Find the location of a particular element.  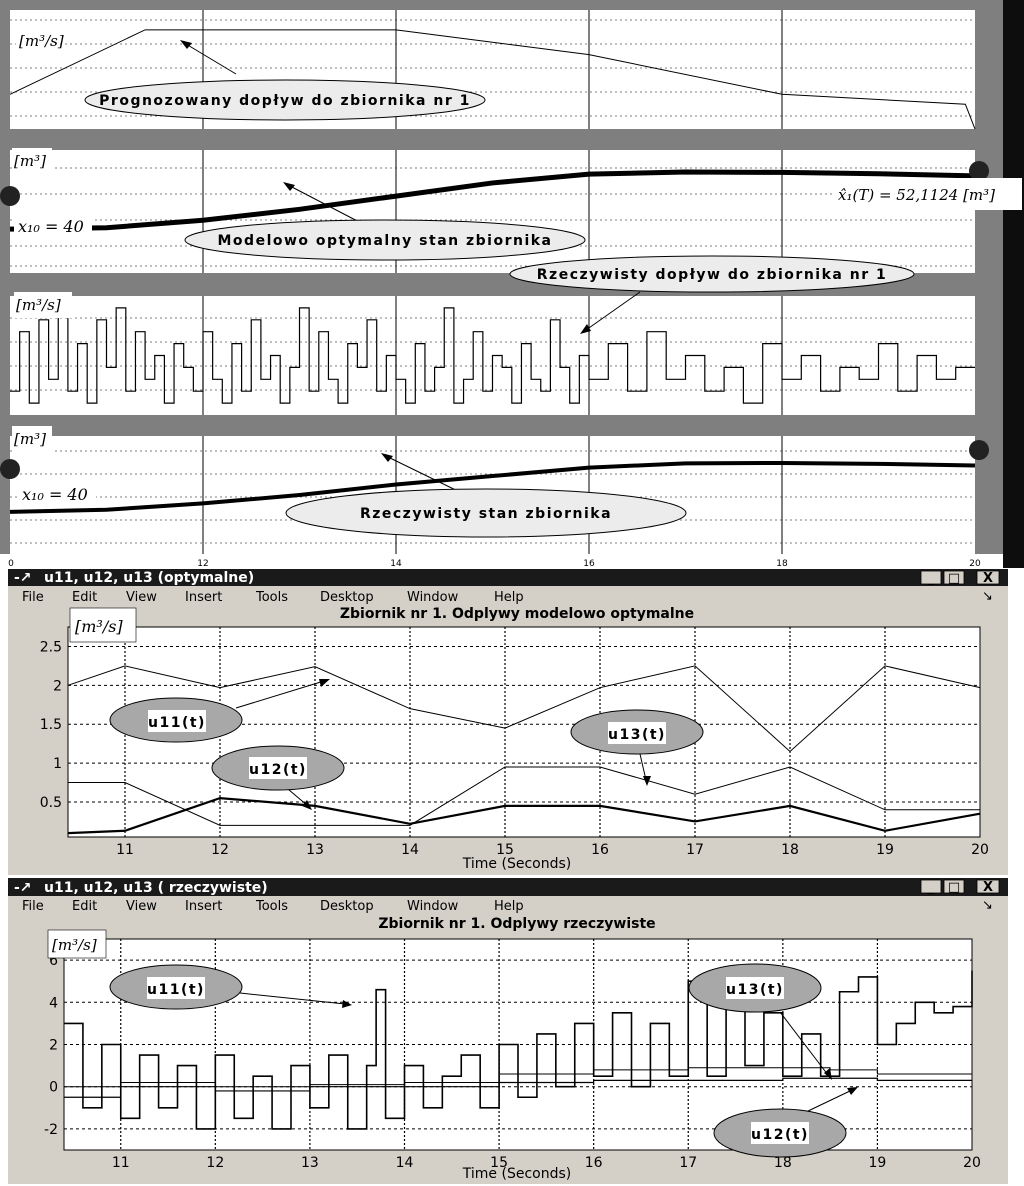

callout-act-u13-text: u13(t) is located at coordinates (755, 990).